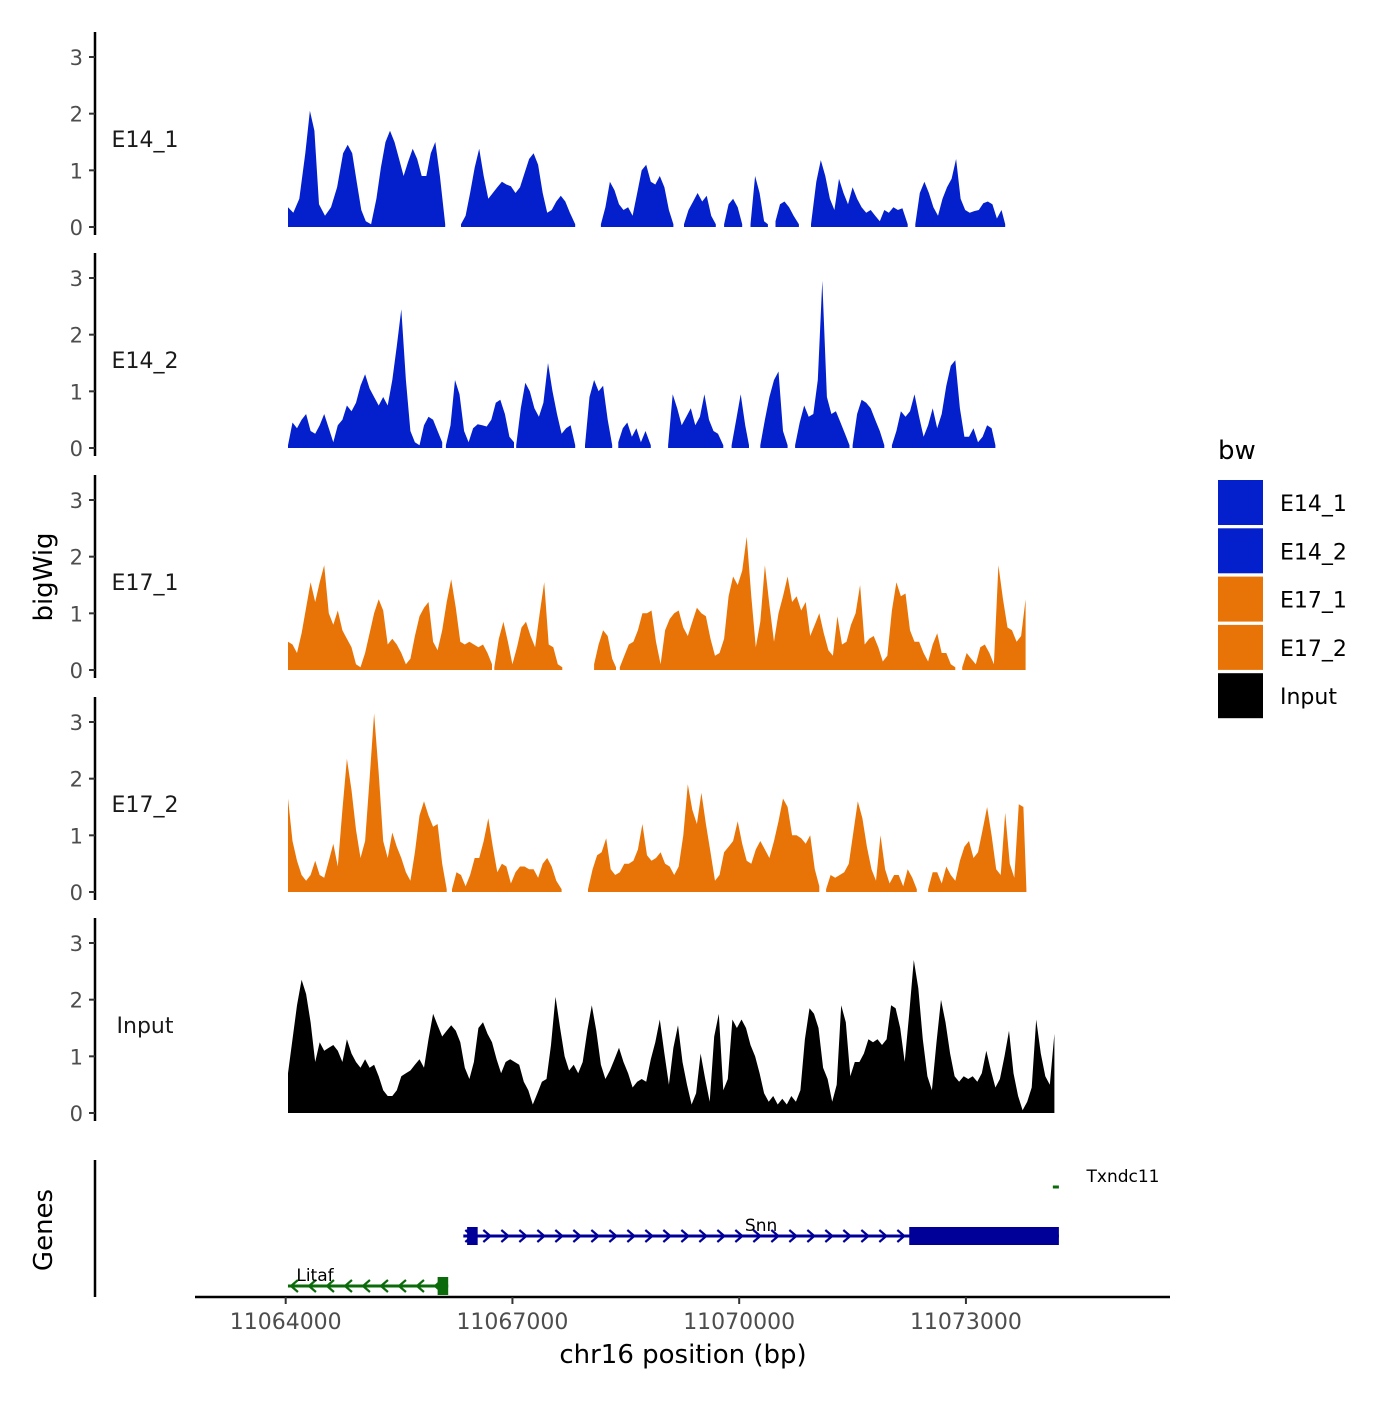 This screenshot has height=1404, width=1400. What do you see at coordinates (1123, 1177) in the screenshot?
I see `gene-label: Txndc11` at bounding box center [1123, 1177].